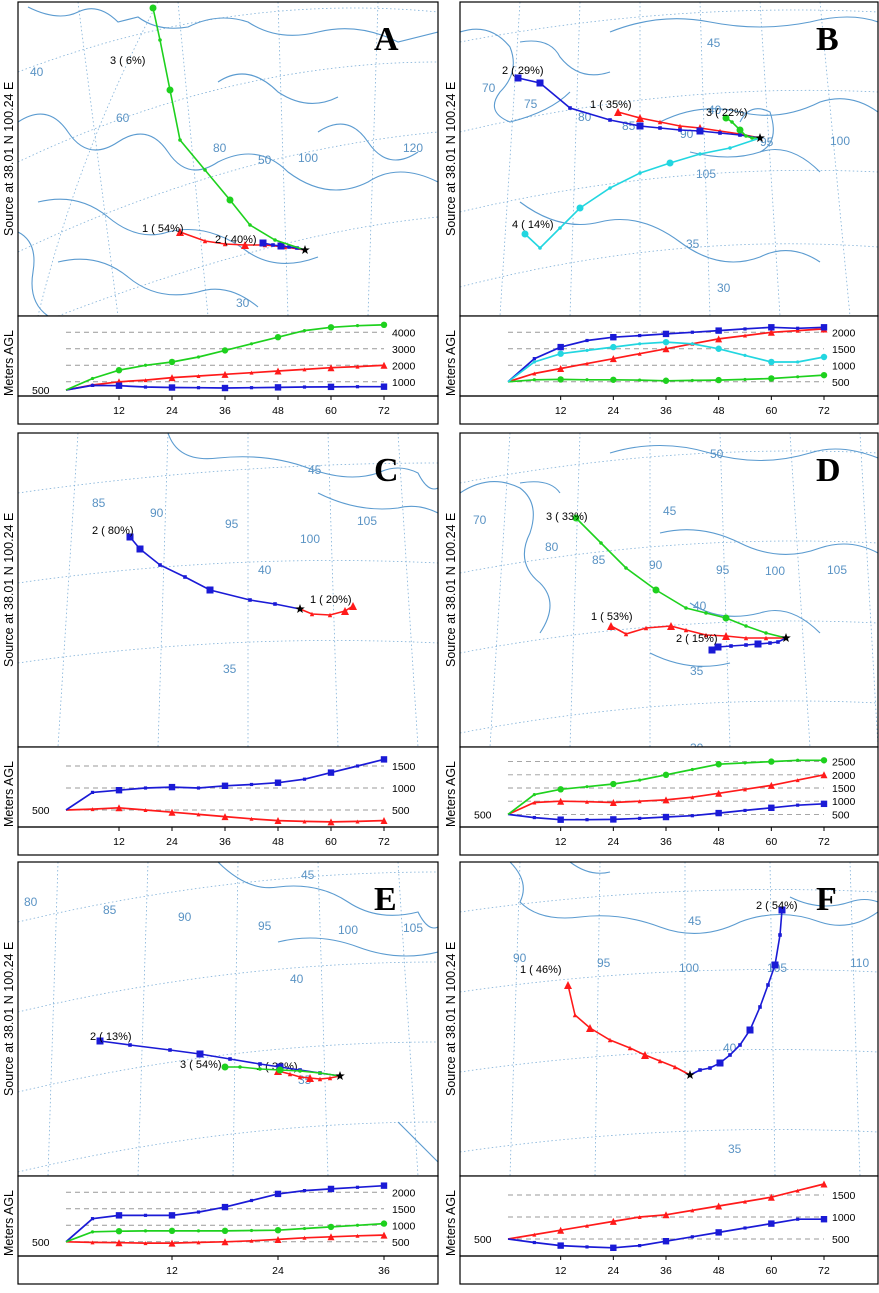  I want to click on y-tick-label: 1000, so click(844, 802).